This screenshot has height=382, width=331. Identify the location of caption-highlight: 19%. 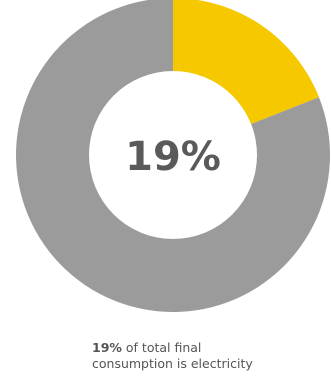
(107, 347).